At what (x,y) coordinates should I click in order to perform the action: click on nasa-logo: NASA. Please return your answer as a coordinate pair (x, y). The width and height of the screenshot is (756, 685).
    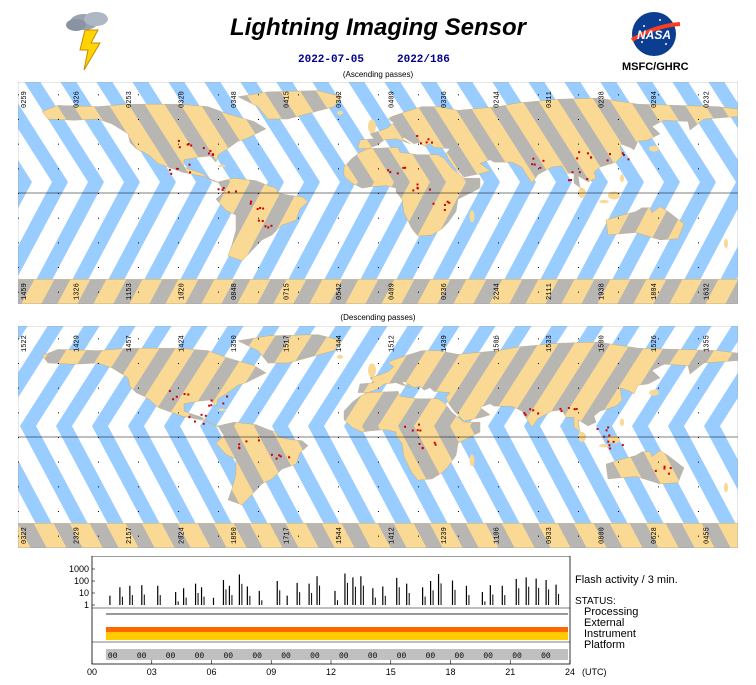
    Looking at the image, I should click on (656, 34).